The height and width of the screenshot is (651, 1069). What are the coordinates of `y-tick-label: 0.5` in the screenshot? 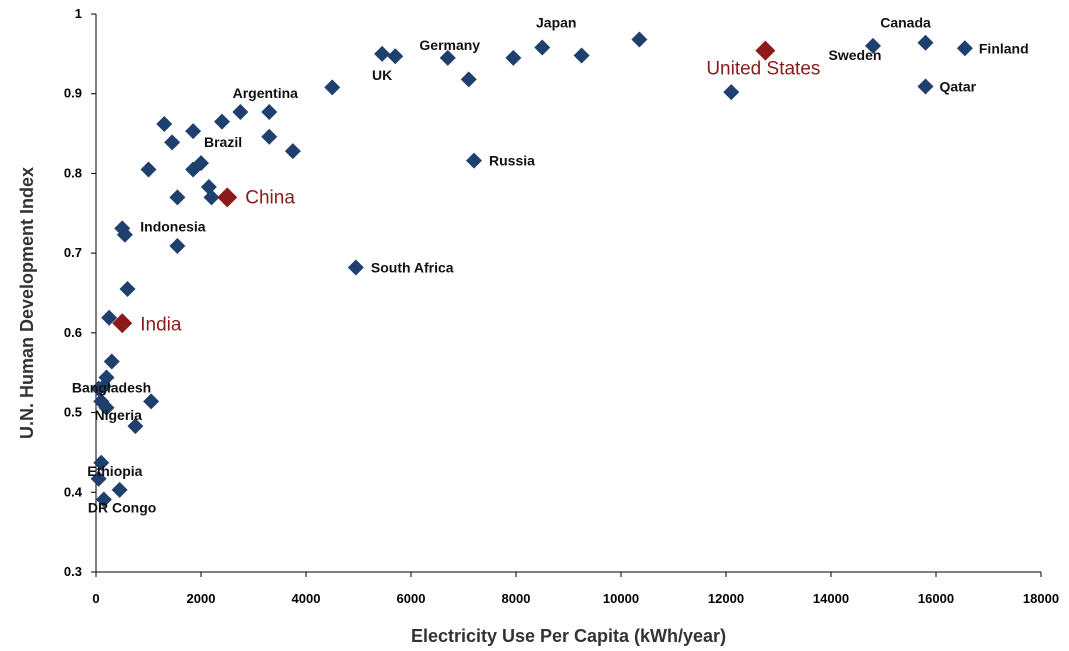 It's located at (73, 412).